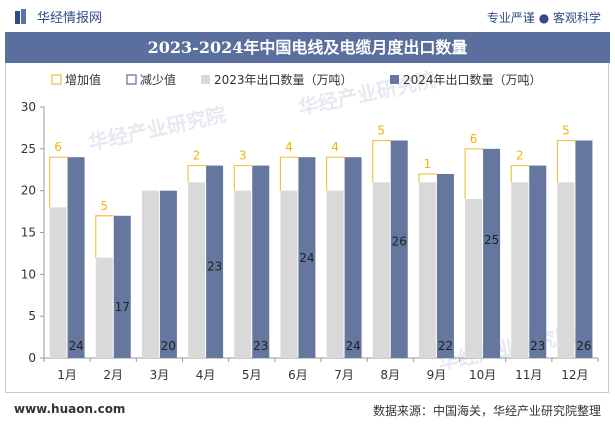 The image size is (615, 427). Describe the element at coordinates (252, 375) in the screenshot. I see `x-tick-label: 5月` at that location.